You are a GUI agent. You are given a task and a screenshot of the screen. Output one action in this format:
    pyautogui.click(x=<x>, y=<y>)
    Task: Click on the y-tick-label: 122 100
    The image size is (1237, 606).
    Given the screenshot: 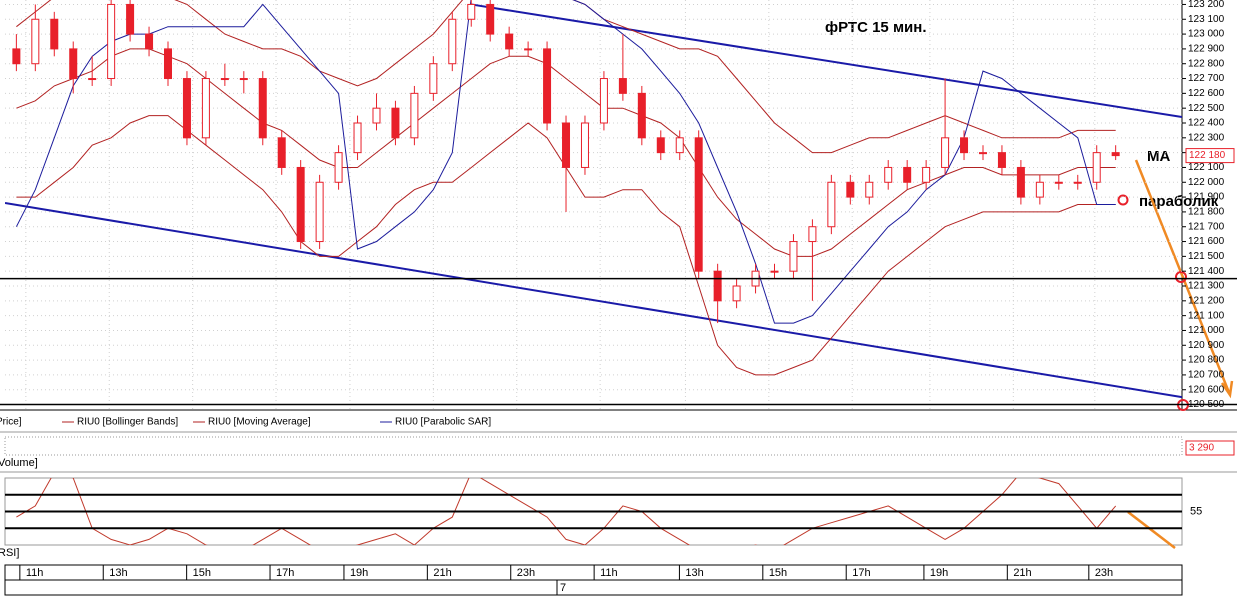 What is the action you would take?
    pyautogui.click(x=1206, y=167)
    